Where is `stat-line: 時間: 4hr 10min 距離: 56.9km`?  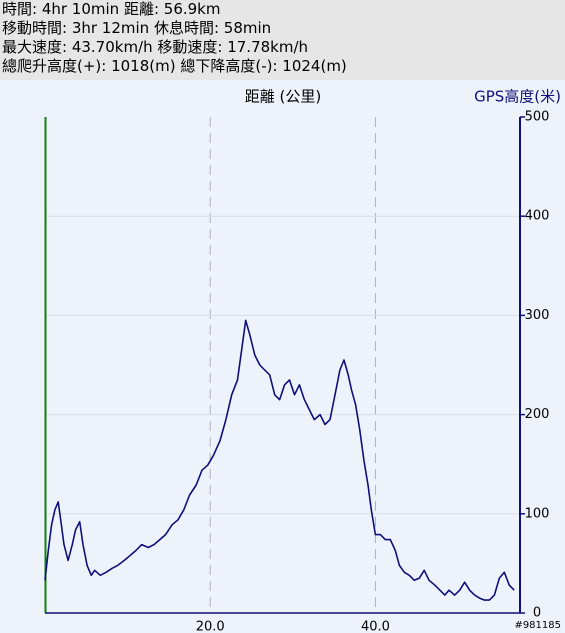 stat-line: 時間: 4hr 10min 距離: 56.9km is located at coordinates (111, 9).